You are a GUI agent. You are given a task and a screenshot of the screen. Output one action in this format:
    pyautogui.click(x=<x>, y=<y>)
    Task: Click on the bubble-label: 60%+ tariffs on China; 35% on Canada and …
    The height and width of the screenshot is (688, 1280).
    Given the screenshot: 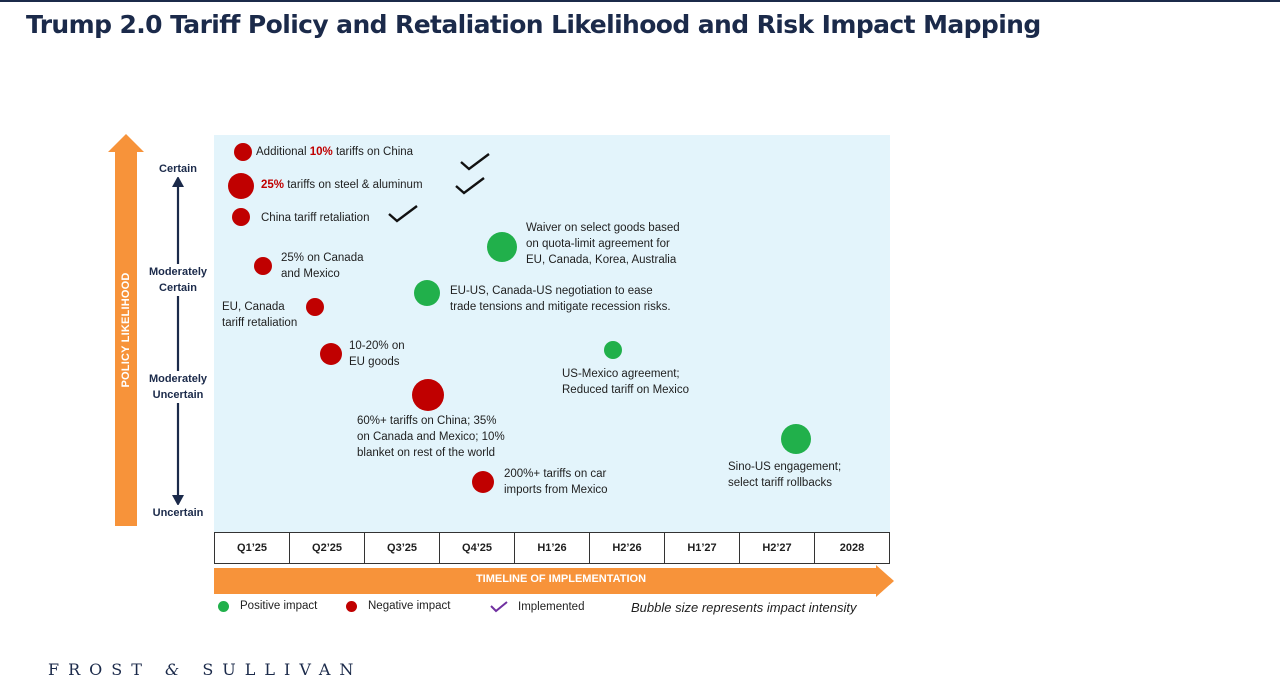 What is the action you would take?
    pyautogui.click(x=431, y=437)
    